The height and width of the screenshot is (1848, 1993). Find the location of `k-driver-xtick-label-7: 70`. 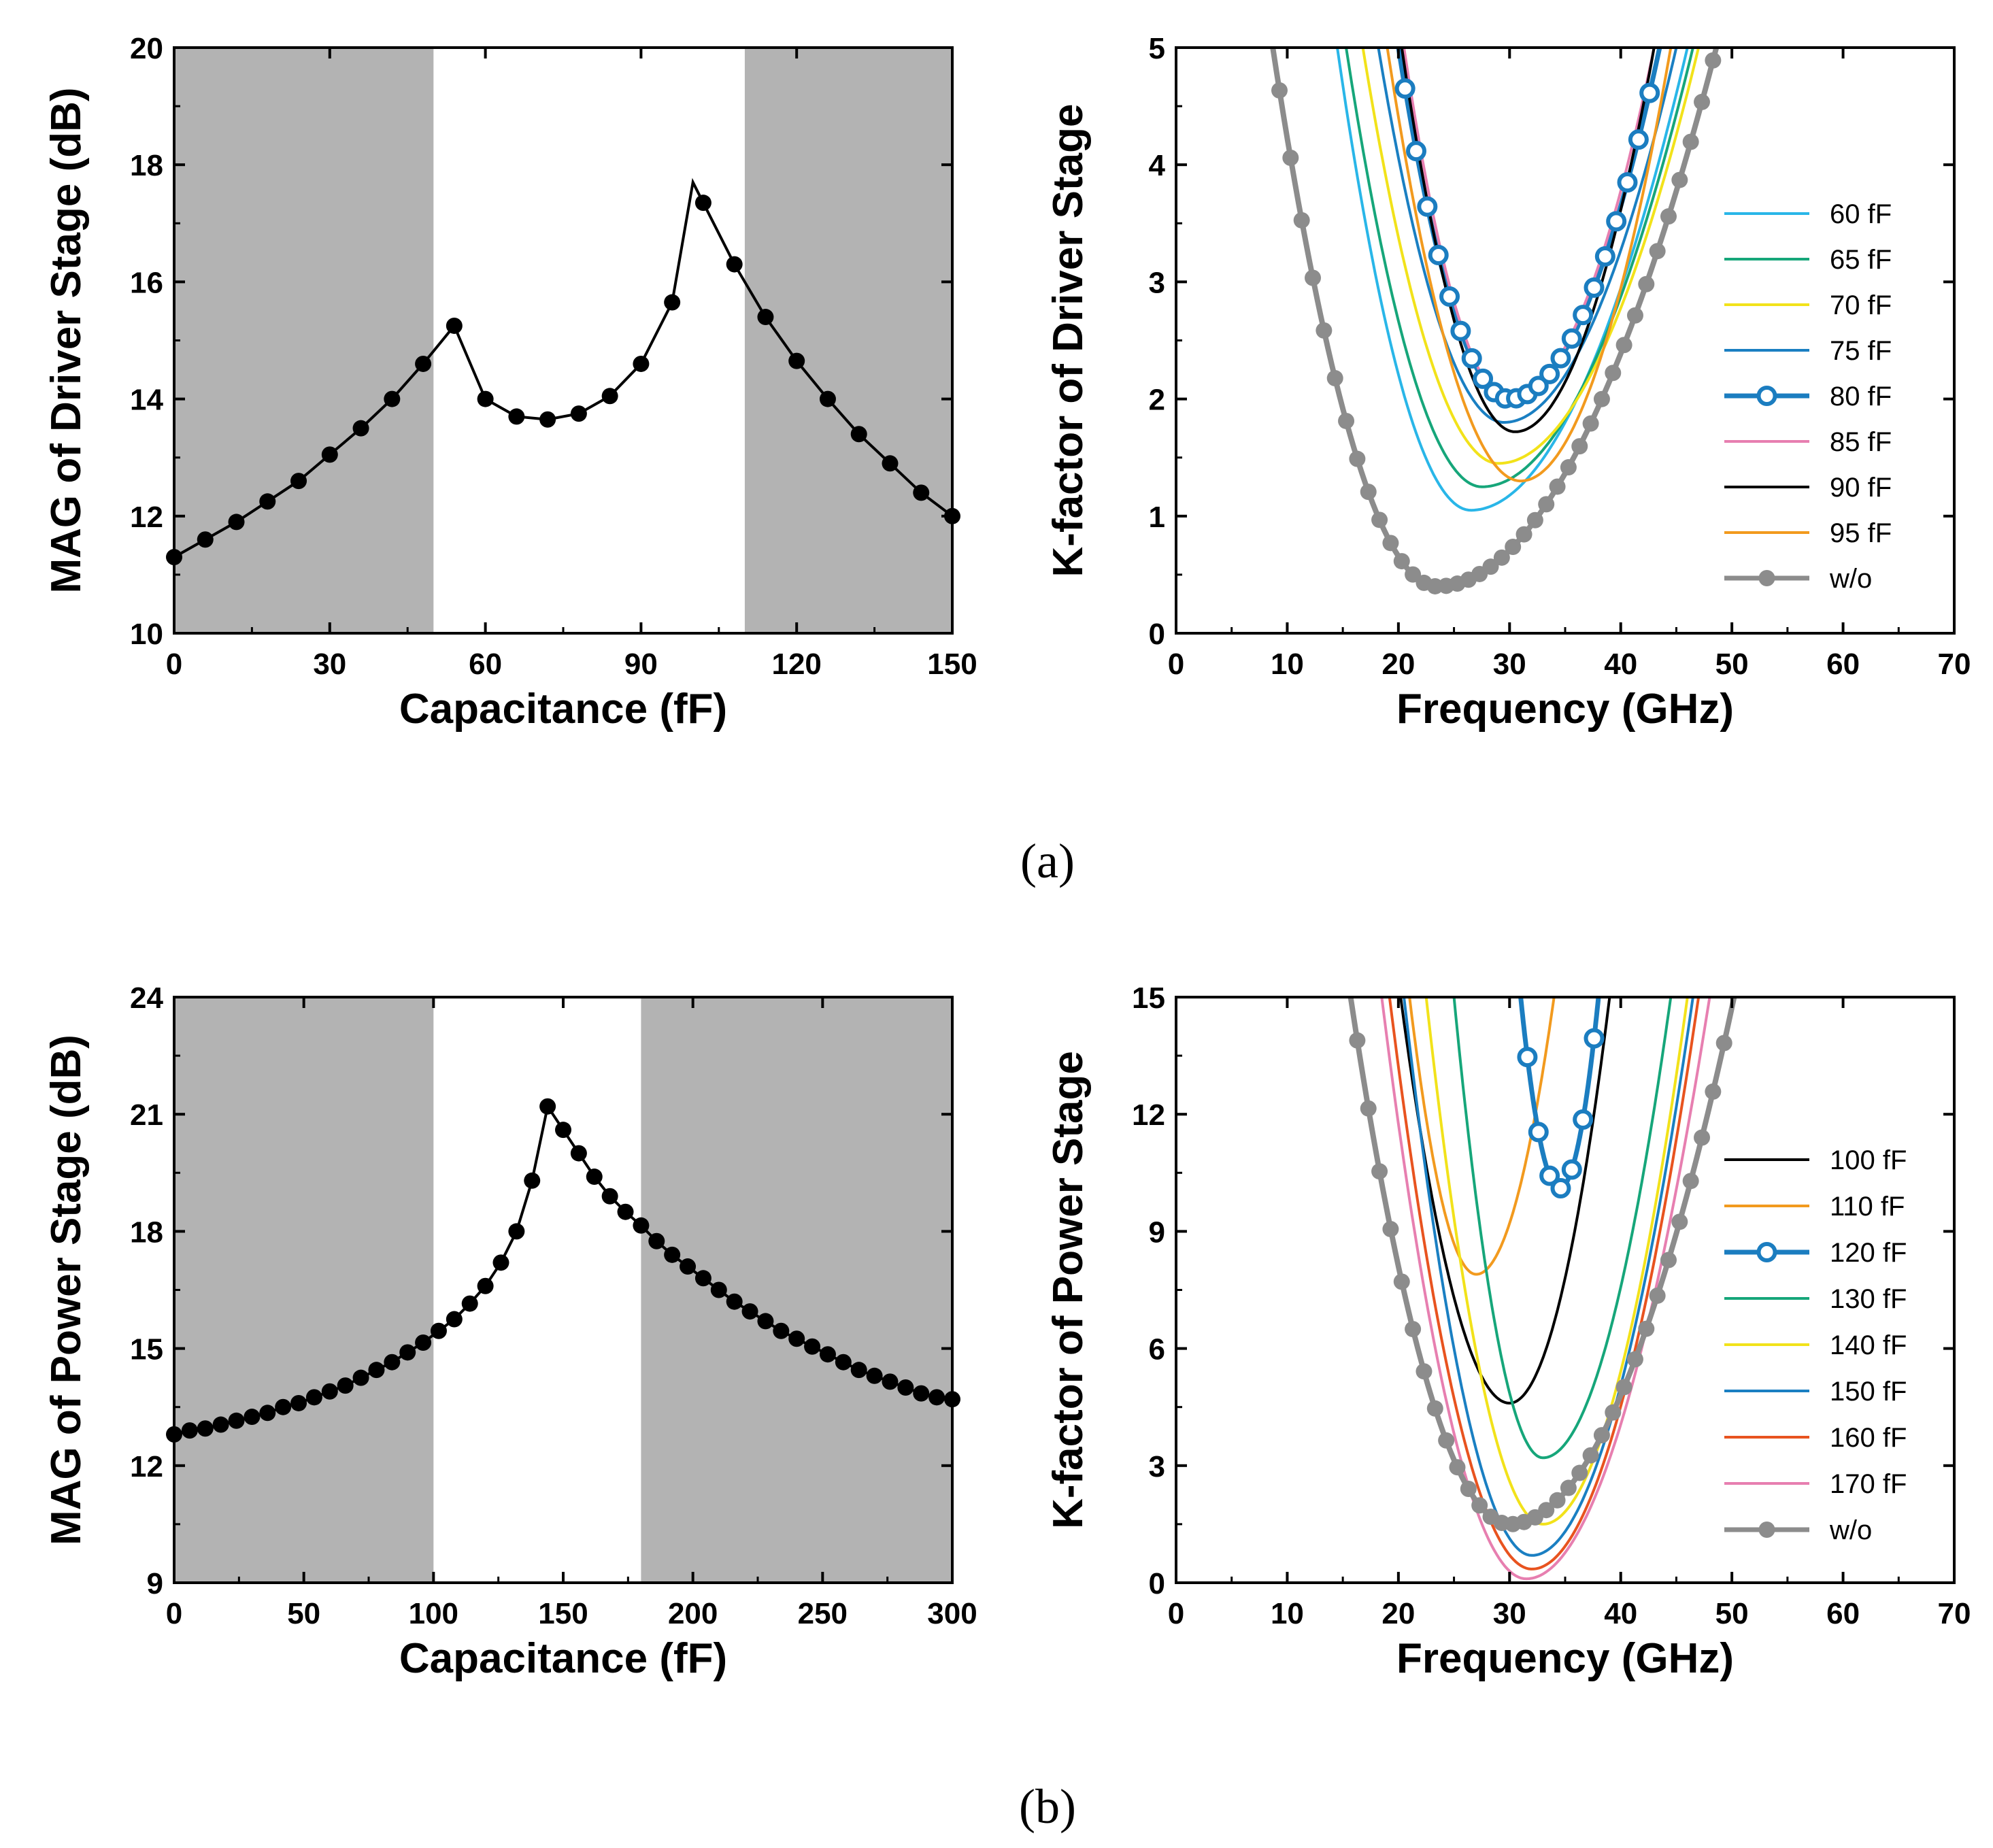

k-driver-xtick-label-7: 70 is located at coordinates (1954, 664).